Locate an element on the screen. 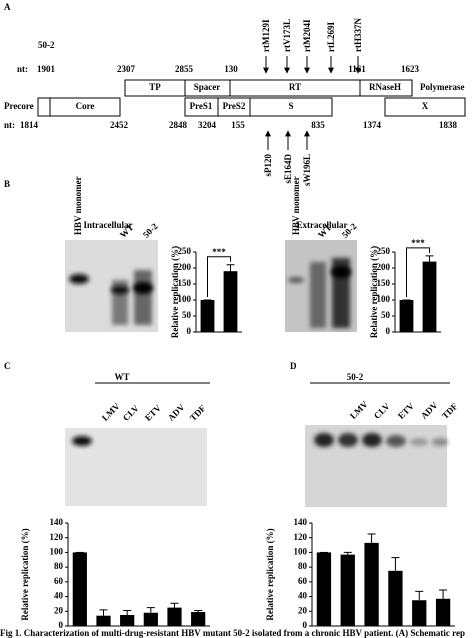 This screenshot has width=474, height=638. nt-position: 130 is located at coordinates (231, 69).